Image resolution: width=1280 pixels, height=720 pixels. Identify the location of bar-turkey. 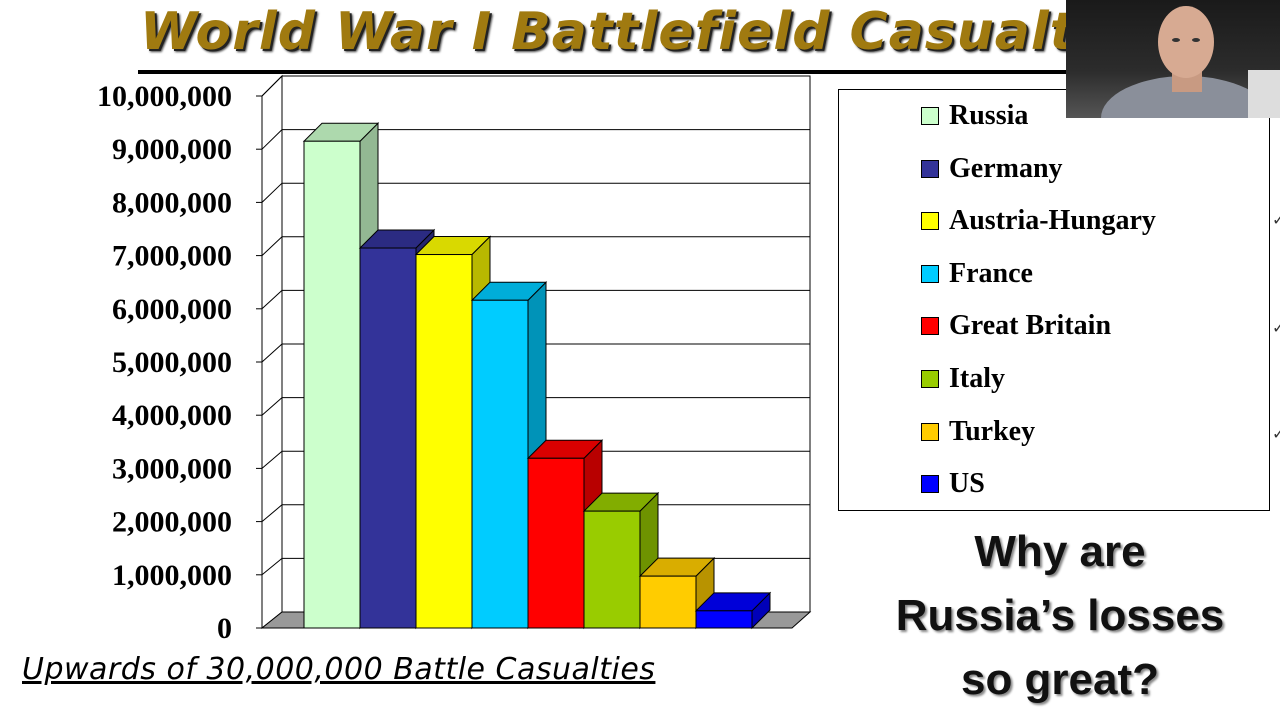
(677, 593).